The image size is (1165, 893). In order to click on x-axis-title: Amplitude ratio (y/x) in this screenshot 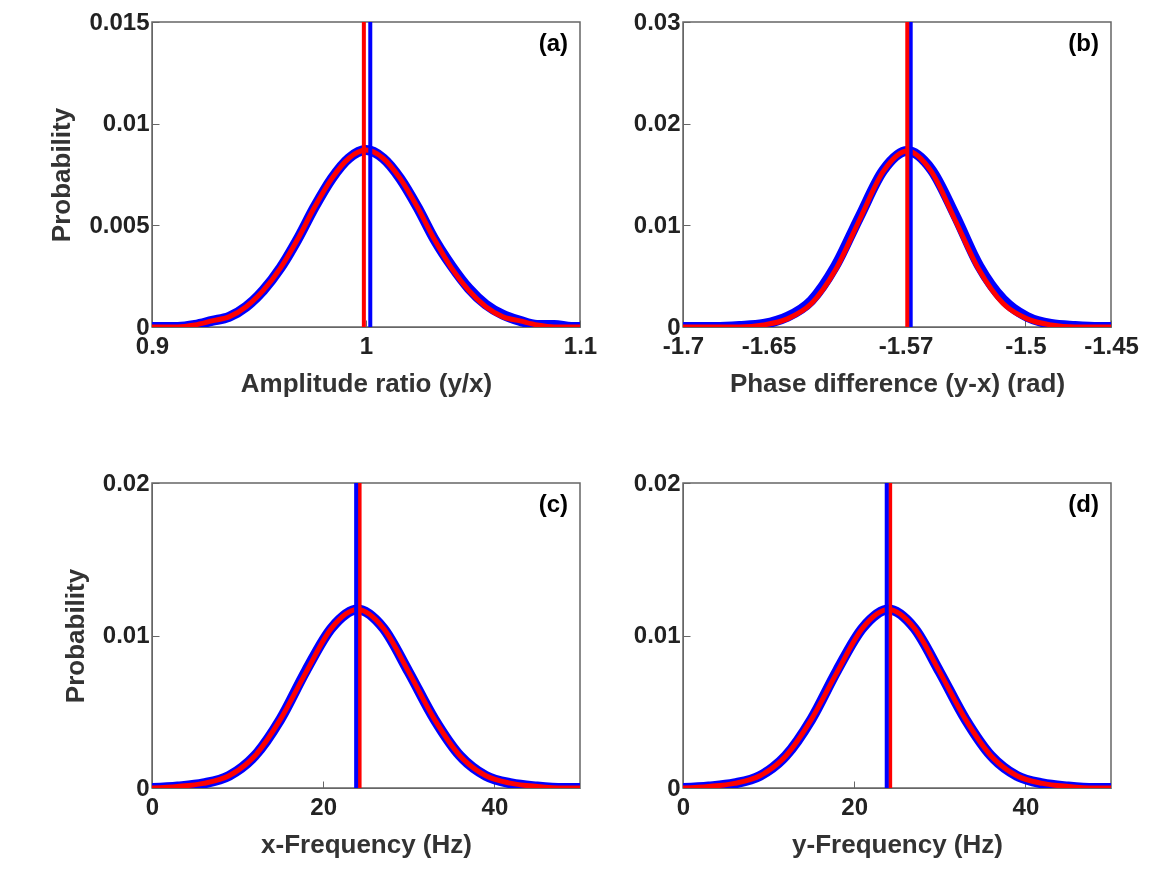, I will do `click(366, 382)`.